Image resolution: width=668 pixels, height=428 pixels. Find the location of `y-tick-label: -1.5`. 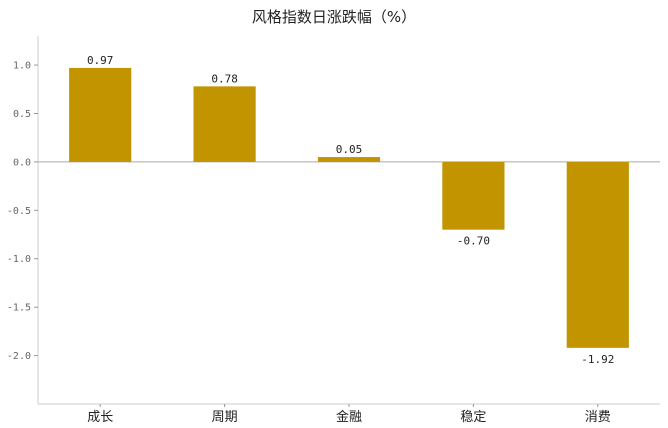

y-tick-label: -1.5 is located at coordinates (19, 308).